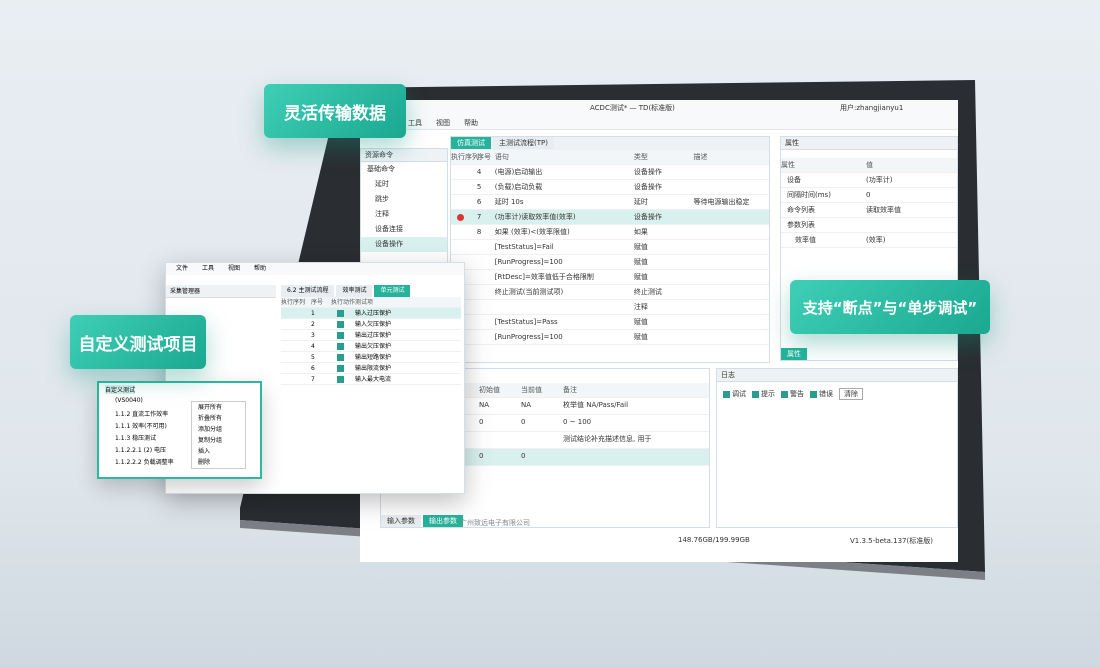 Image resolution: width=1100 pixels, height=668 pixels. Describe the element at coordinates (142, 414) in the screenshot. I see `tree-item: 1.1.2 直流工作效率` at that location.